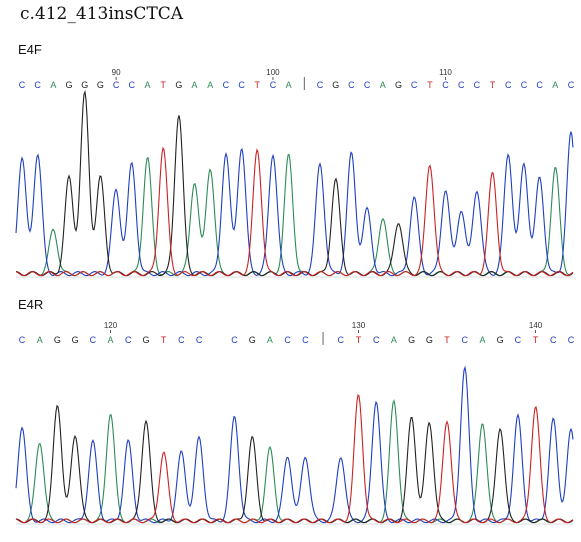 The width and height of the screenshot is (581, 542). I want to click on lane-label-e4f: E4F, so click(30, 49).